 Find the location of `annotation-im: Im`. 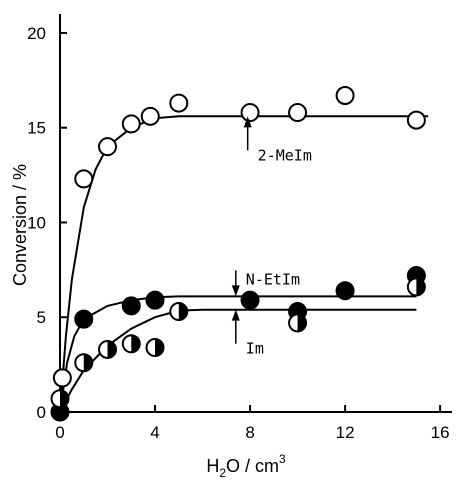

annotation-im: Im is located at coordinates (247, 333).